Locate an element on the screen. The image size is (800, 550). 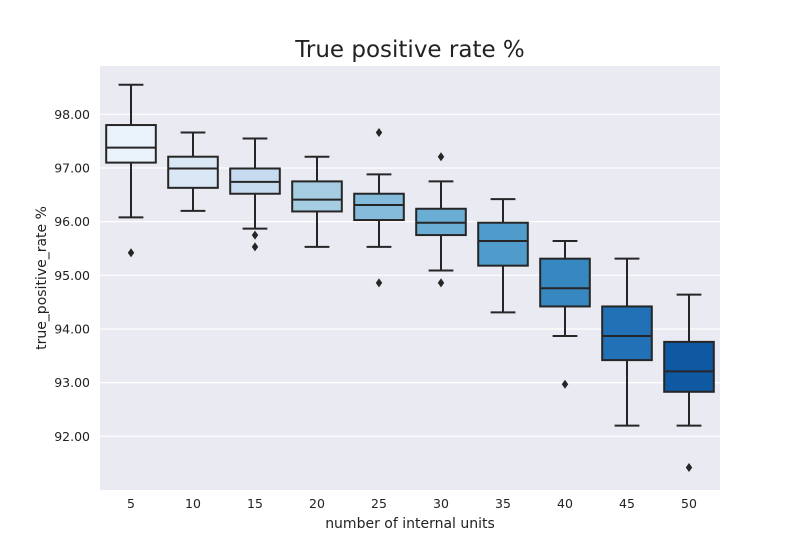
y-tick-label: 95.00 is located at coordinates (72, 275).